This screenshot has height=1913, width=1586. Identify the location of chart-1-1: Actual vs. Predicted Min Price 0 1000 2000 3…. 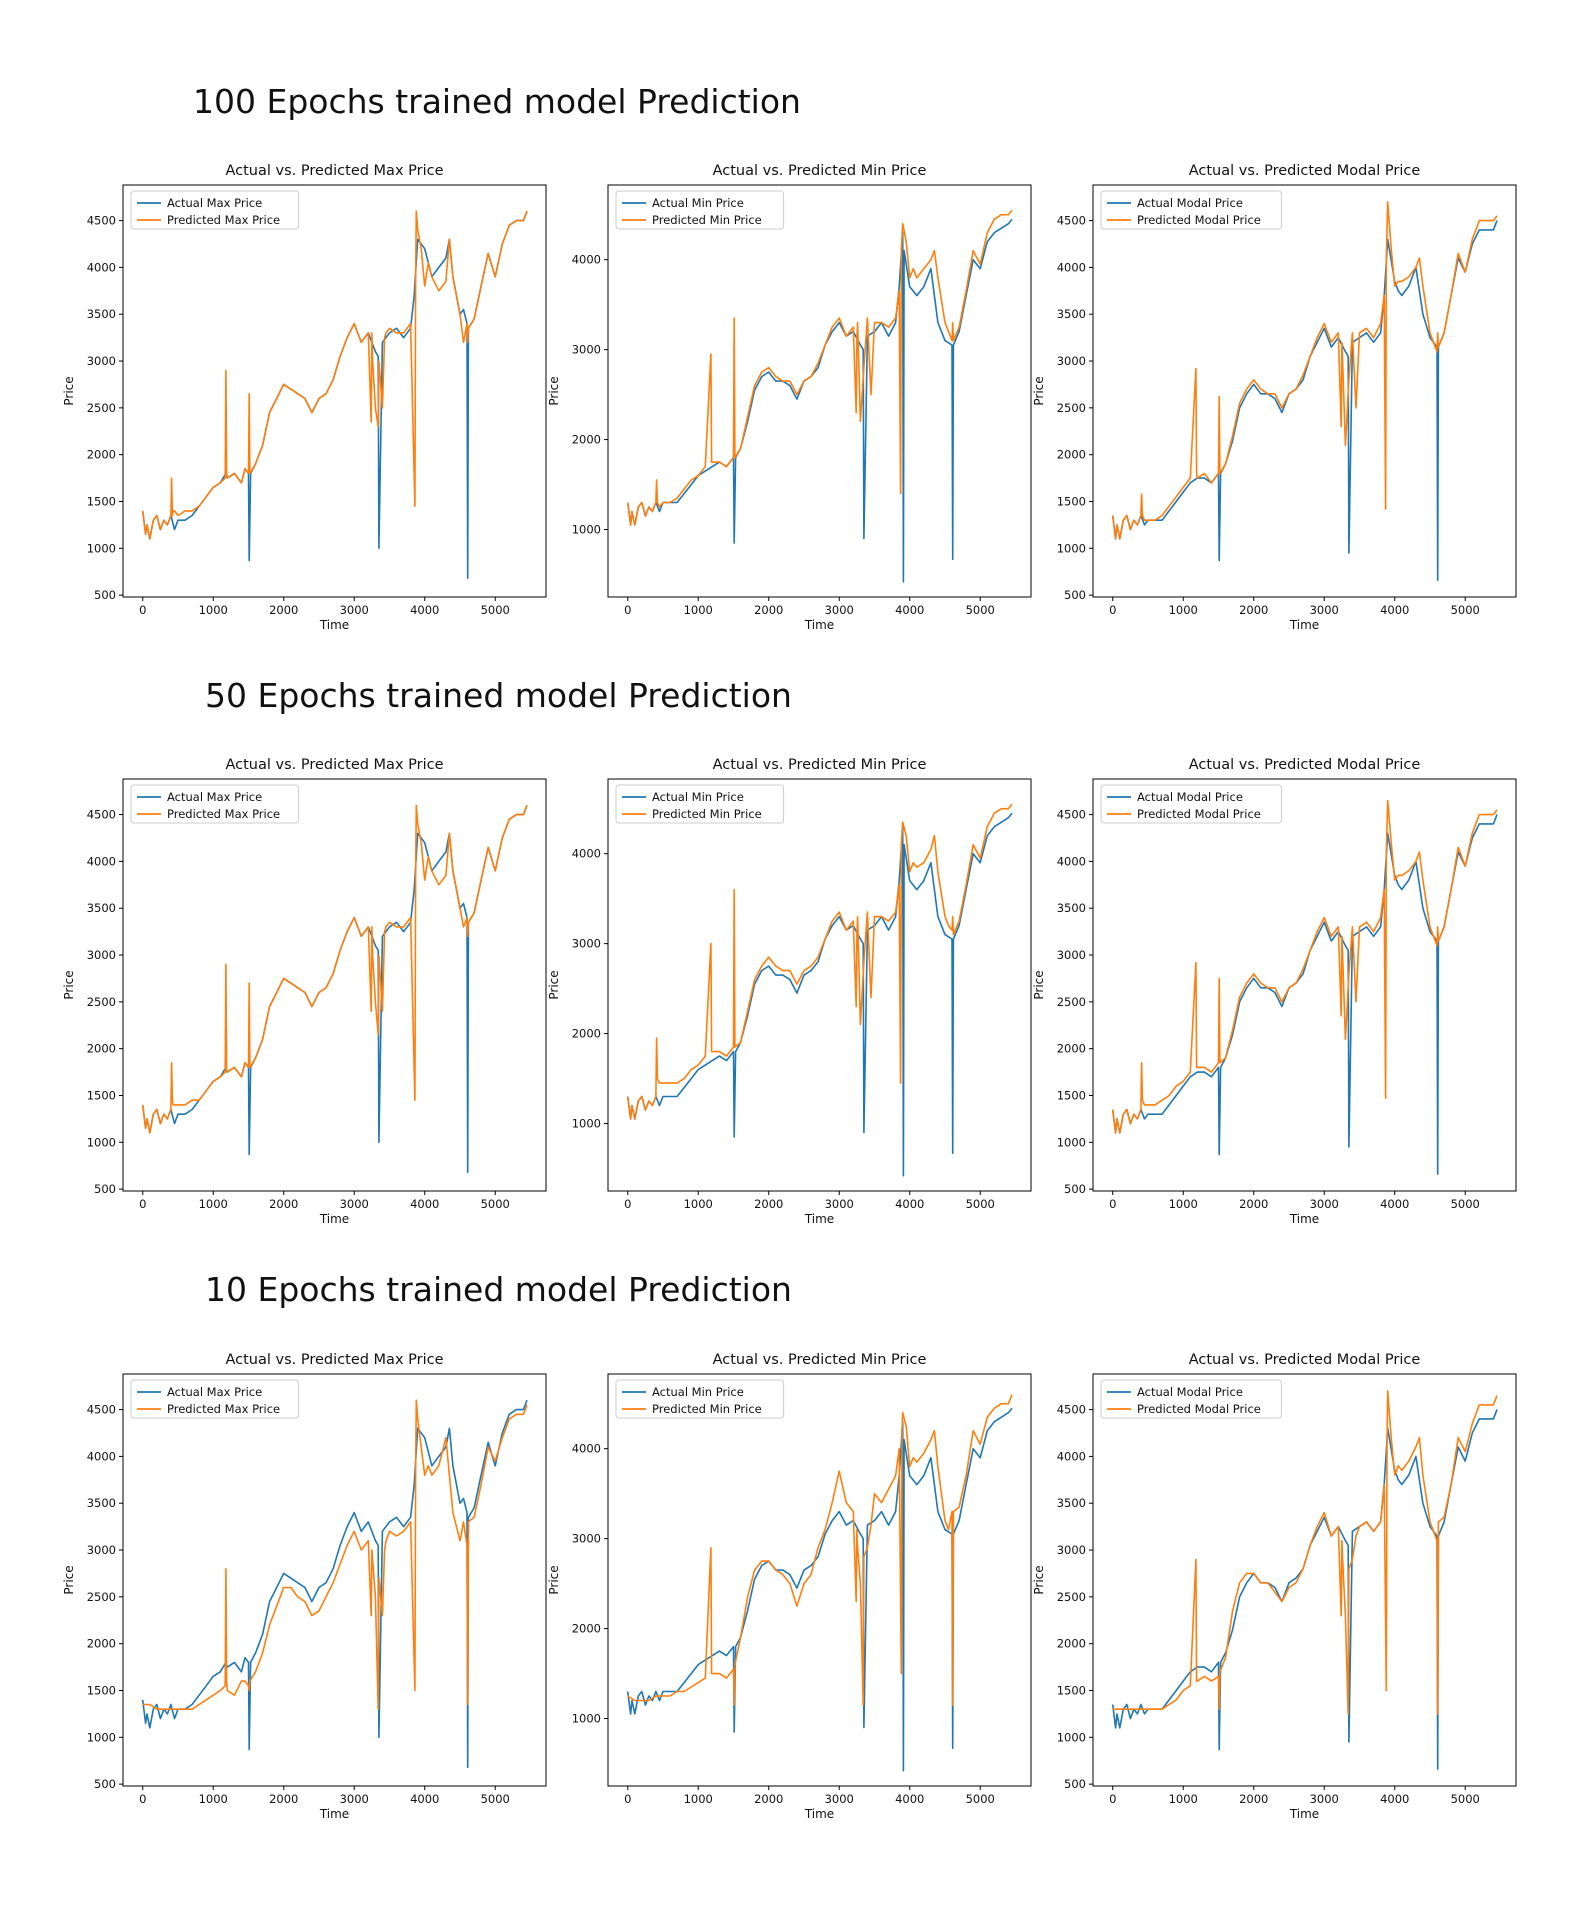
(789, 991).